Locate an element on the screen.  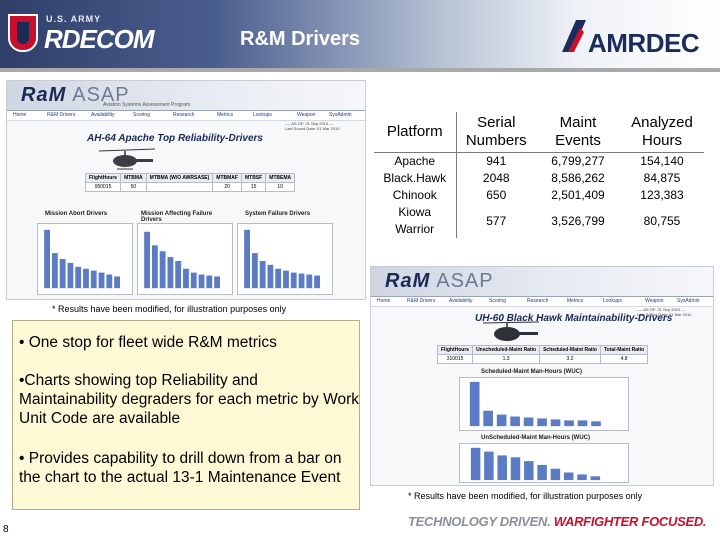
amrdec-swoosh-icon is located at coordinates (574, 36).